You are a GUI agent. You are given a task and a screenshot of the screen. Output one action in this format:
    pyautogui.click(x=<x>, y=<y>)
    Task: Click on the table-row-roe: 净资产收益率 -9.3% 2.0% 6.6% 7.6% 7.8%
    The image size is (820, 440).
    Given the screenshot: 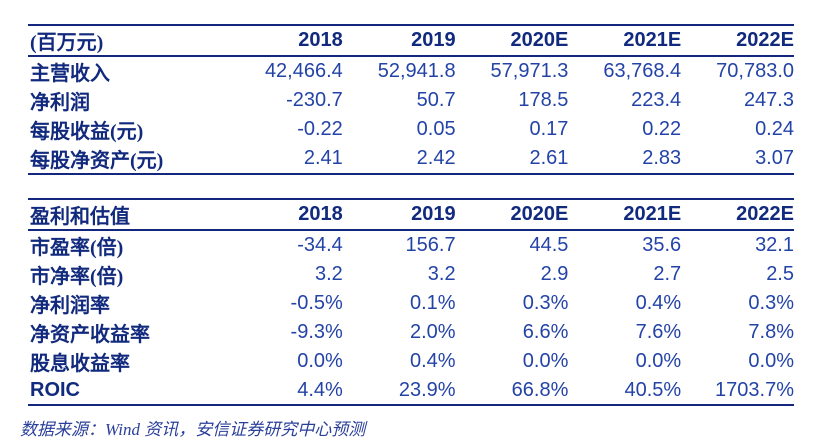 What is the action you would take?
    pyautogui.click(x=411, y=332)
    